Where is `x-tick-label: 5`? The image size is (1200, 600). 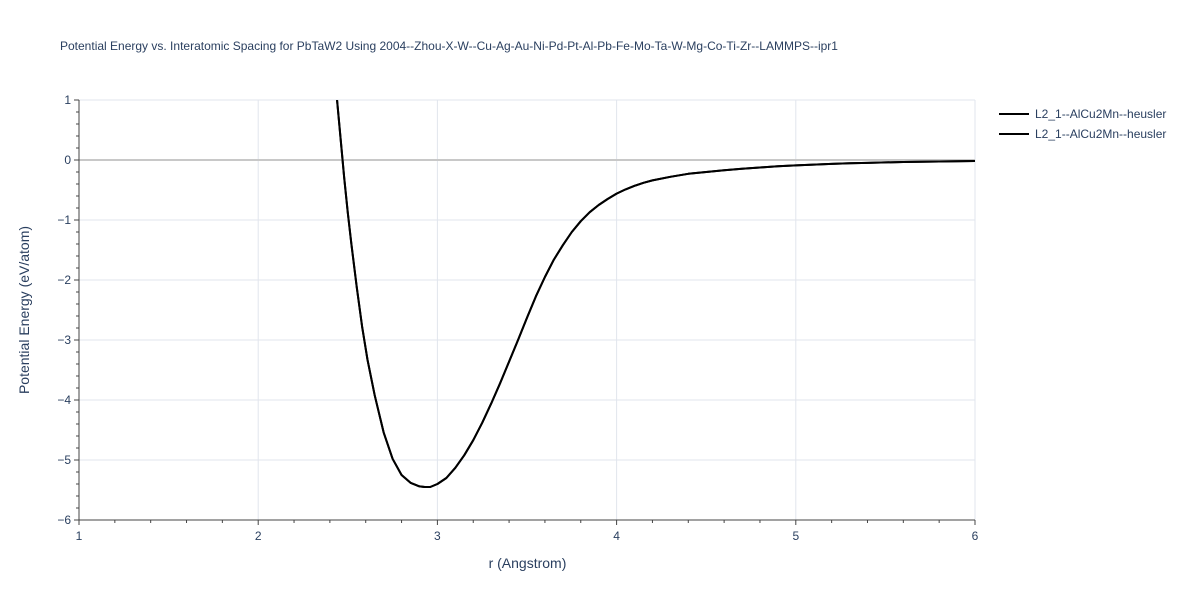 x-tick-label: 5 is located at coordinates (795, 536).